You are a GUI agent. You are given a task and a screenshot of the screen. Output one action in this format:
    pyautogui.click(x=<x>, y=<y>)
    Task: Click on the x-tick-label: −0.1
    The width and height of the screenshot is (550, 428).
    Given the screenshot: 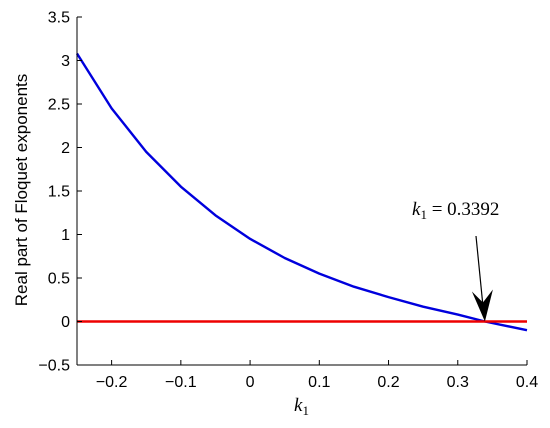 What is the action you would take?
    pyautogui.click(x=181, y=382)
    